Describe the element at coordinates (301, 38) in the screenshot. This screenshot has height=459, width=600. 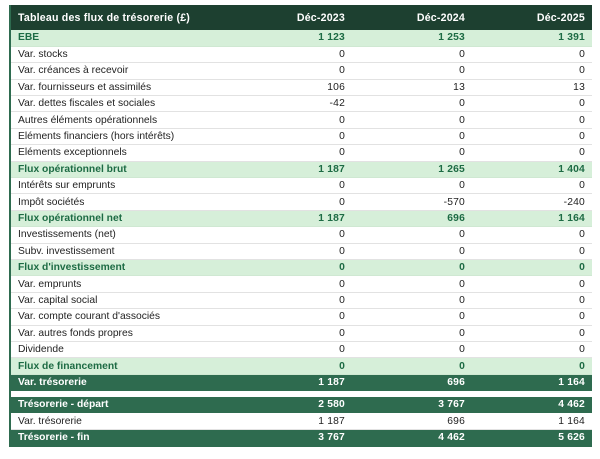
I see `table-row: EBE 1 123 1 253 1 391` at that location.